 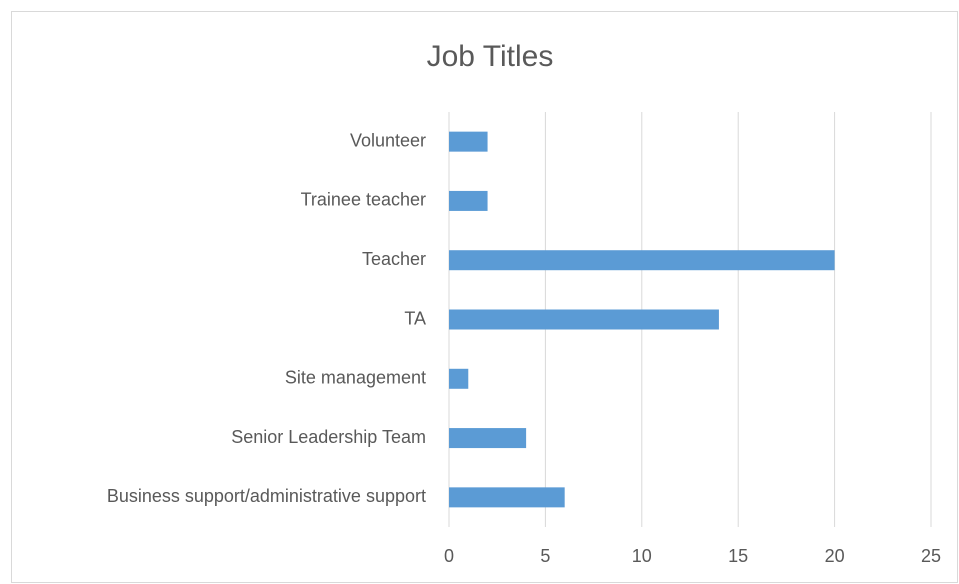 I want to click on x-tick-label: 5, so click(x=545, y=556).